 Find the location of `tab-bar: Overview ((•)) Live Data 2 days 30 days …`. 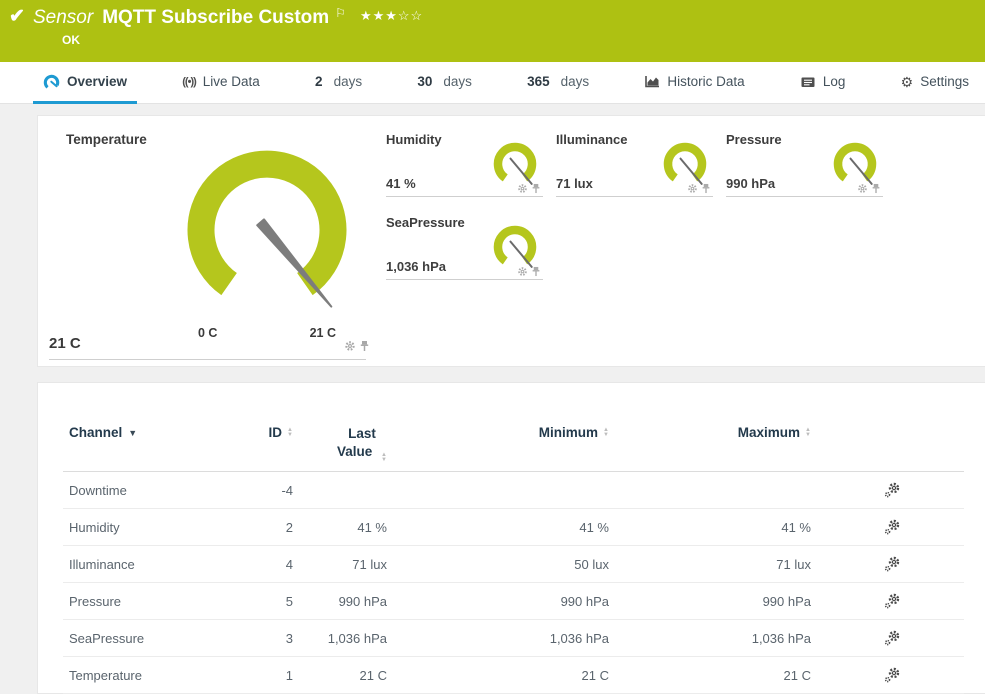

tab-bar: Overview ((•)) Live Data 2 days 30 days … is located at coordinates (492, 83).